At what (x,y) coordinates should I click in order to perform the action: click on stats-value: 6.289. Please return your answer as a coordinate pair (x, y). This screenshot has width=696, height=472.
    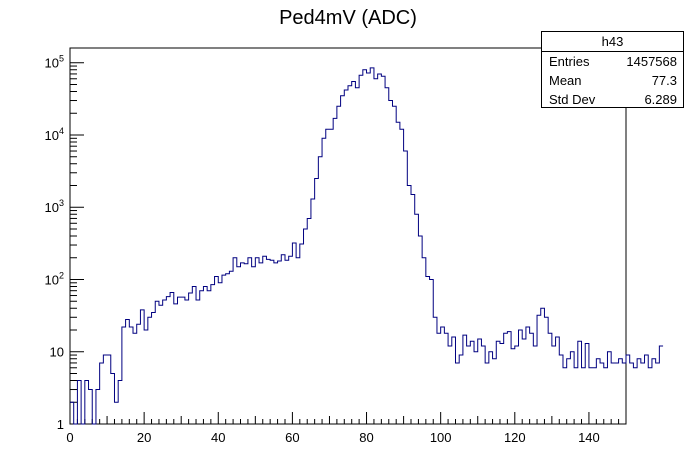
    Looking at the image, I should click on (660, 99).